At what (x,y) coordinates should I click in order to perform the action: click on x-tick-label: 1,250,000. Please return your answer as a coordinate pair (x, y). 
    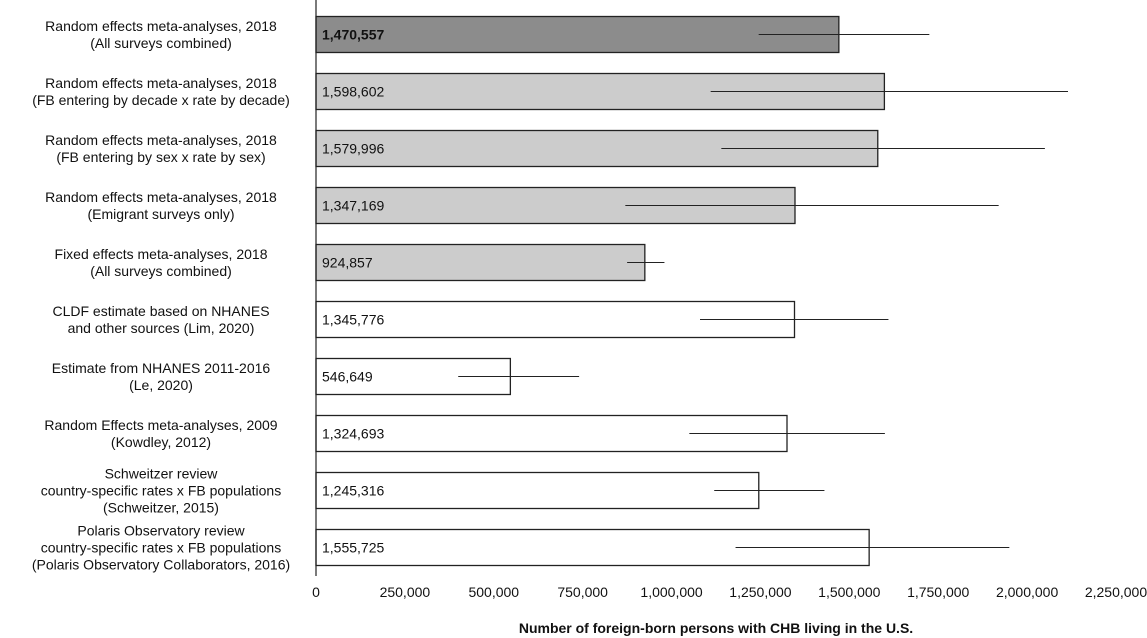
    Looking at the image, I should click on (760, 592).